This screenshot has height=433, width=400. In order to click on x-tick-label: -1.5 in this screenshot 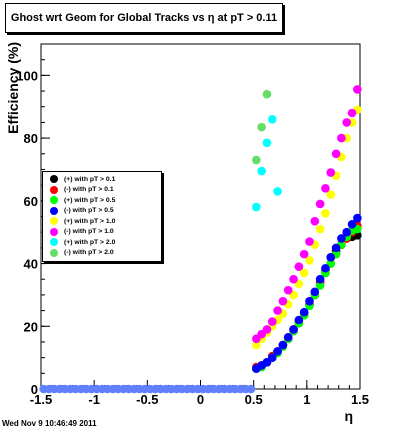, I will do `click(41, 399)`.